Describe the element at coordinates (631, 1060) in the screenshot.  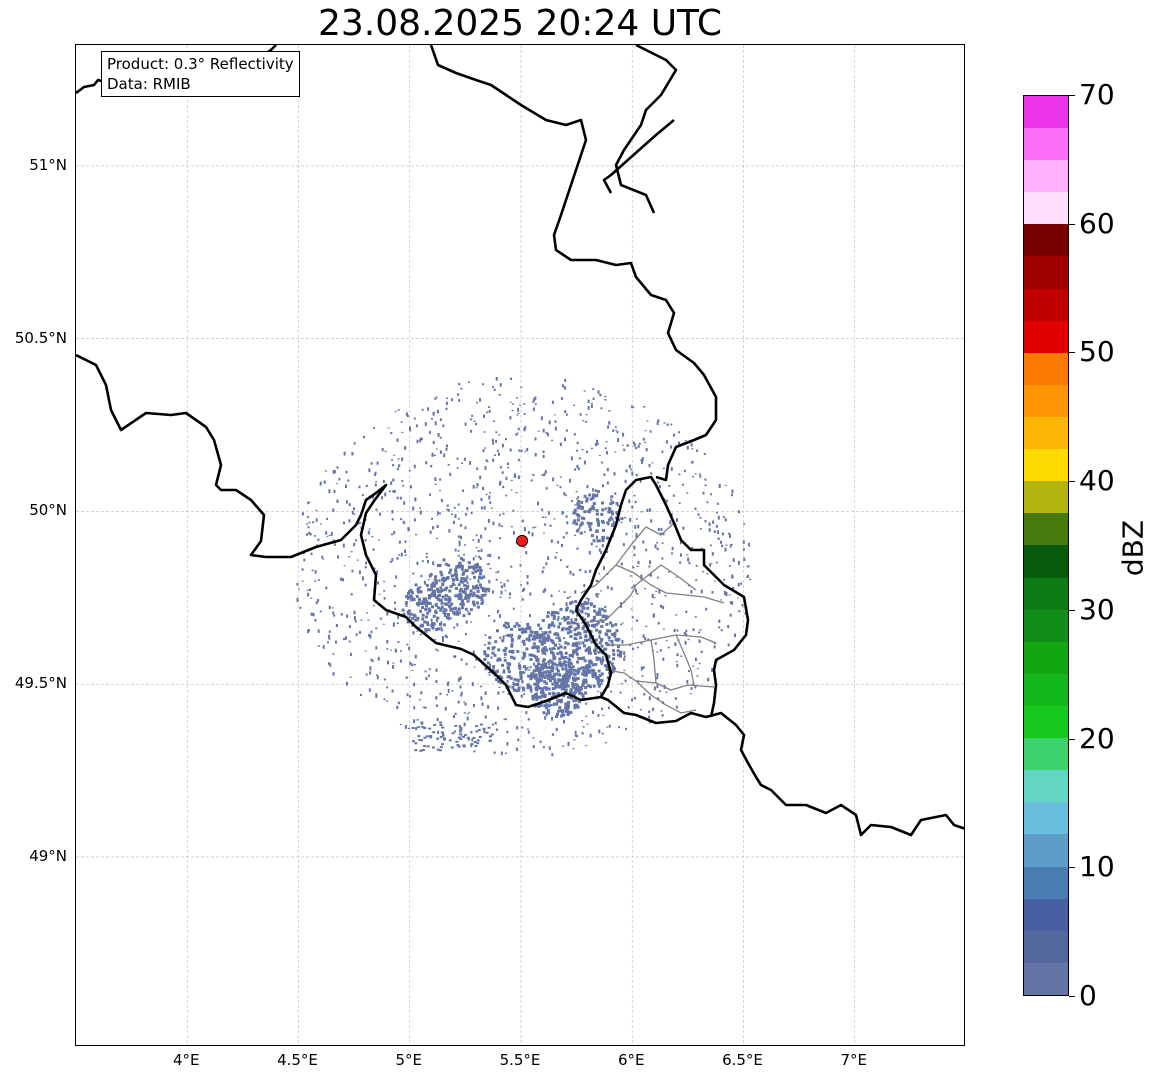
I see `lon-tick-label: 6°E` at that location.